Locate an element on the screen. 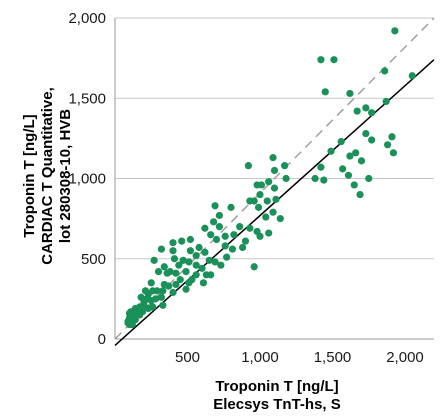 This screenshot has width=440, height=419. x-axis-title-line-1: Troponin T [ng/L] is located at coordinates (276, 386).